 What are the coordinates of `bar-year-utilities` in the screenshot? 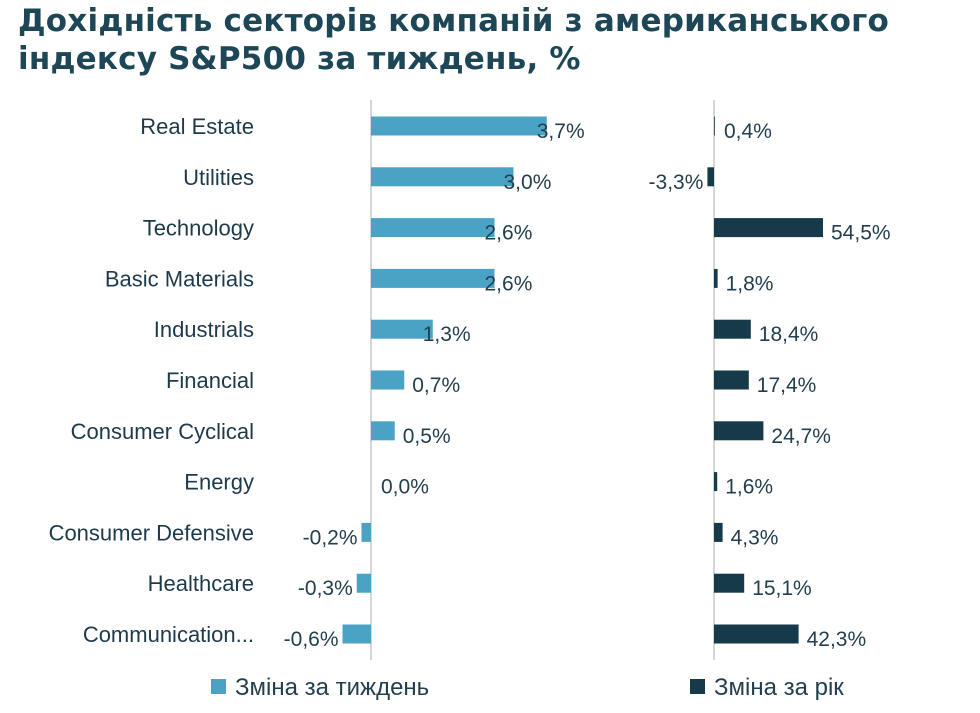 It's located at (710, 177).